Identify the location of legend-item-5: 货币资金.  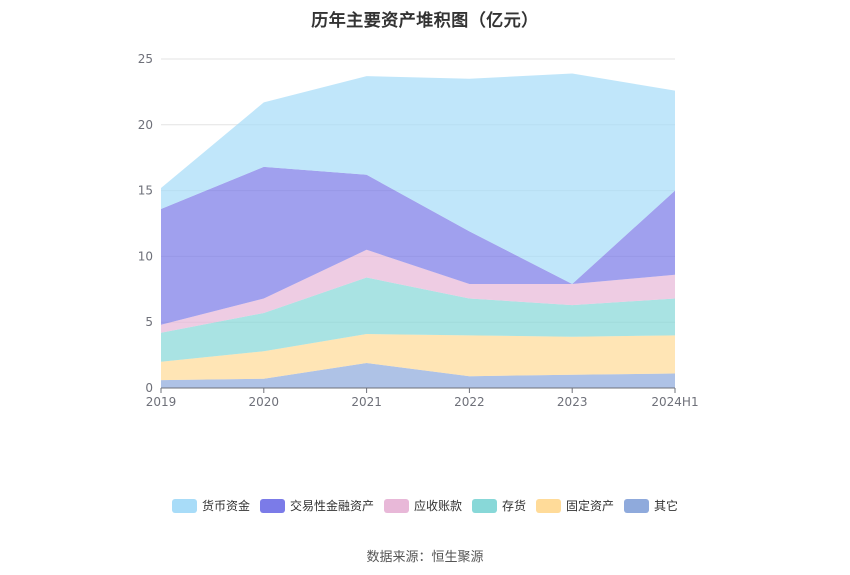
(211, 505).